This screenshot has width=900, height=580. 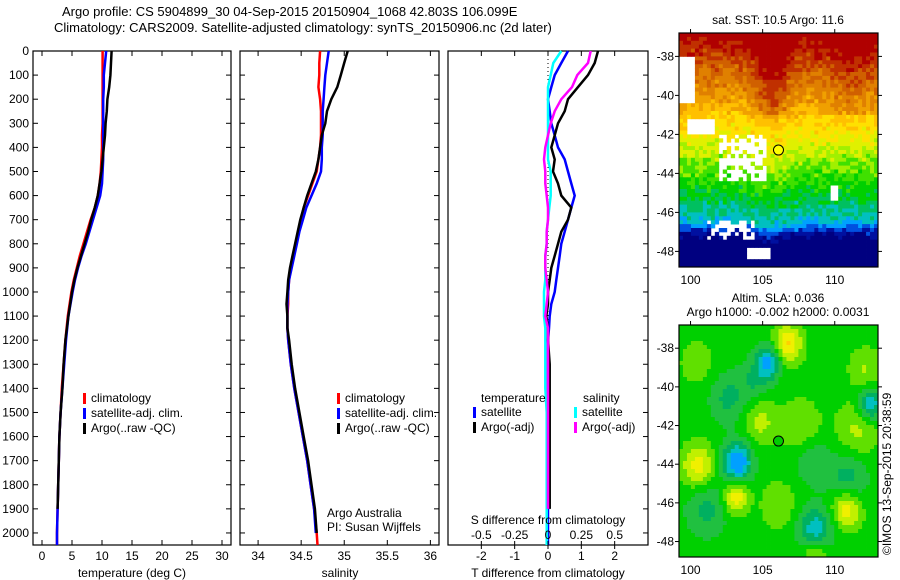 I want to click on x-tick-label: -1, so click(x=514, y=556).